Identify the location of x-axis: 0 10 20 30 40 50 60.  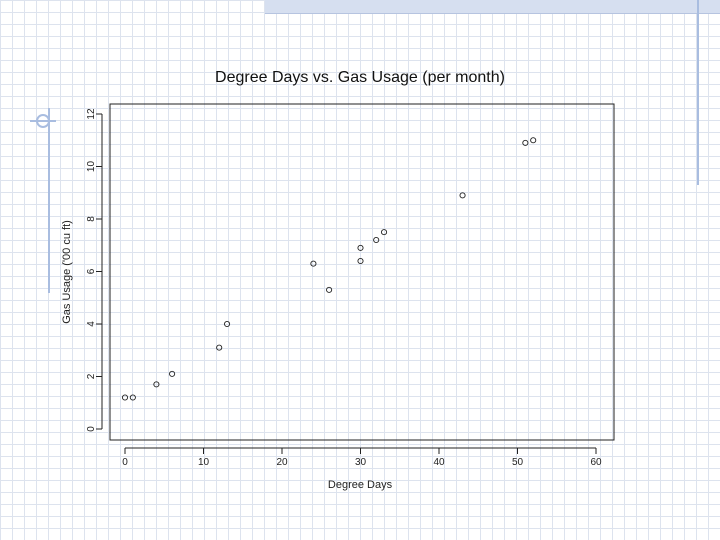
(362, 457).